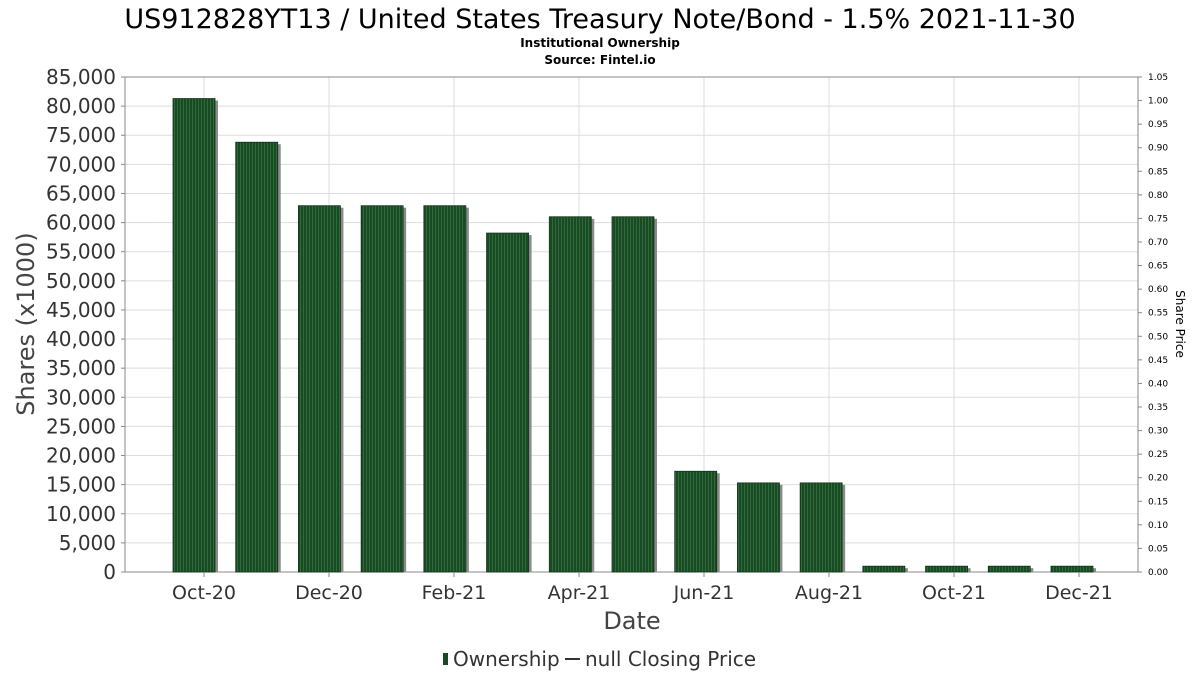 This screenshot has width=1200, height=675. Describe the element at coordinates (506, 659) in the screenshot. I see `legend-ownership-label: Ownership` at that location.